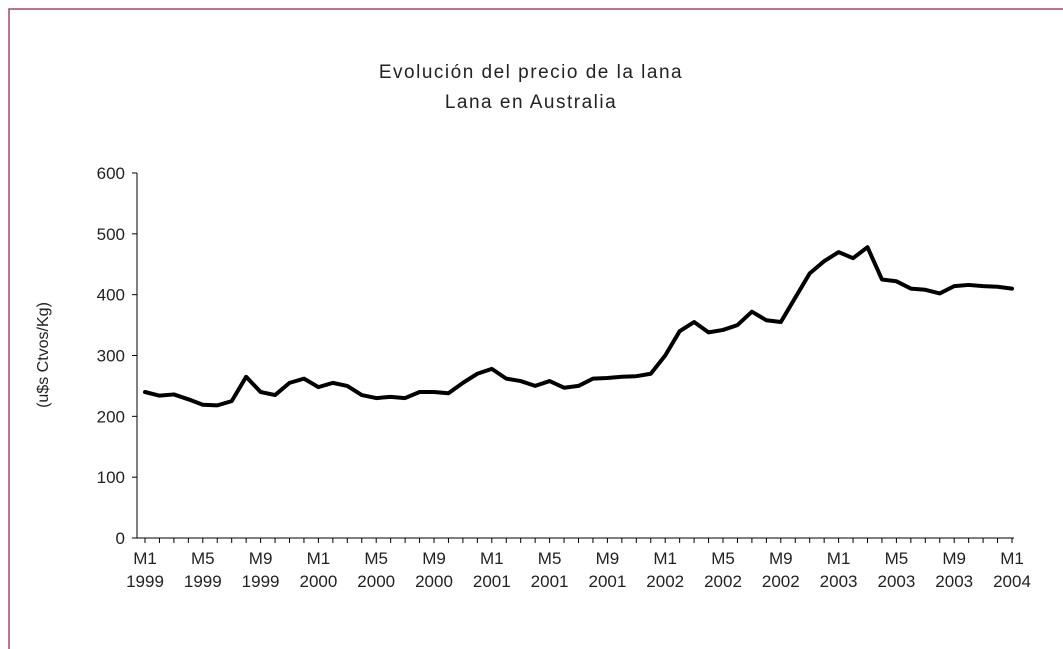 Image resolution: width=1063 pixels, height=649 pixels. Describe the element at coordinates (781, 570) in the screenshot. I see `x-tick-label: M9 2002` at that location.